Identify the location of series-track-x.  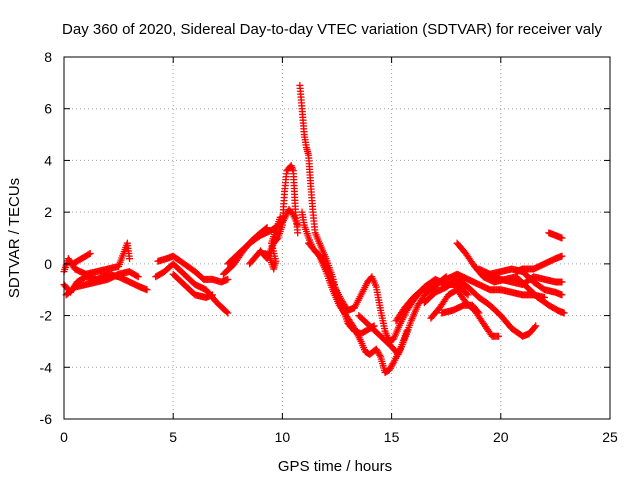
(539, 264).